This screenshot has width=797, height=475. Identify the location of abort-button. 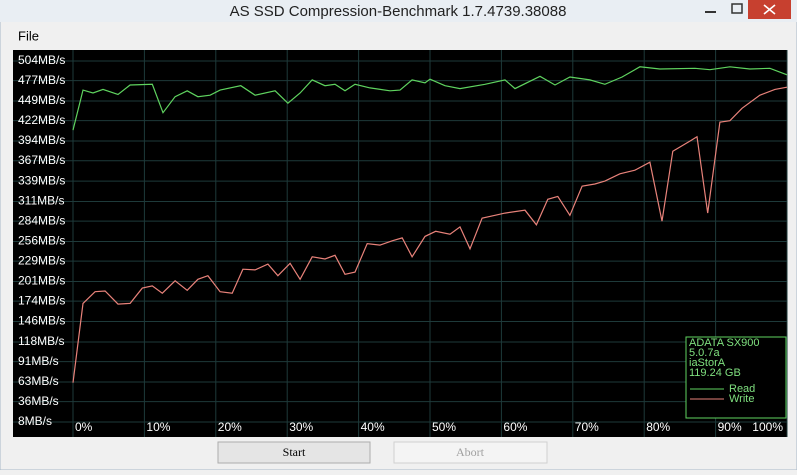
(470, 452).